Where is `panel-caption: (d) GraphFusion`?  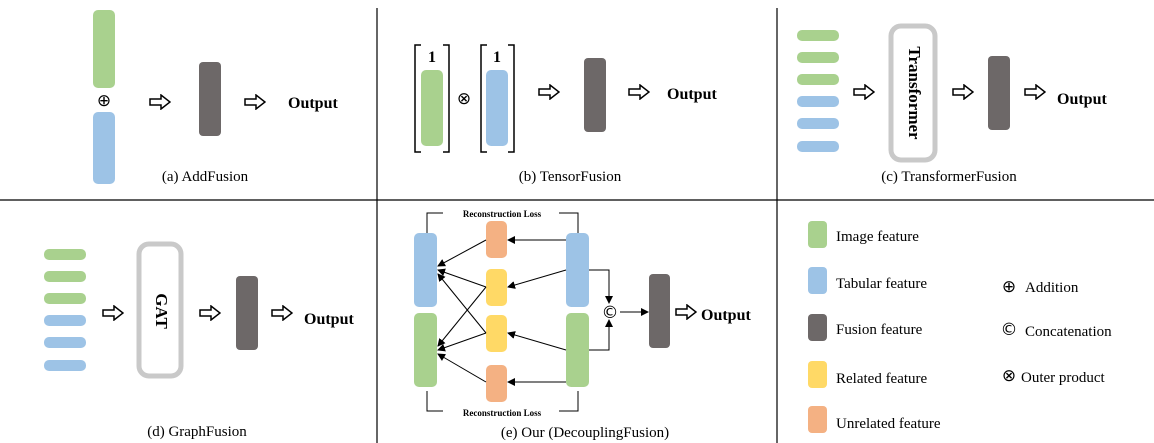 panel-caption: (d) GraphFusion is located at coordinates (197, 432).